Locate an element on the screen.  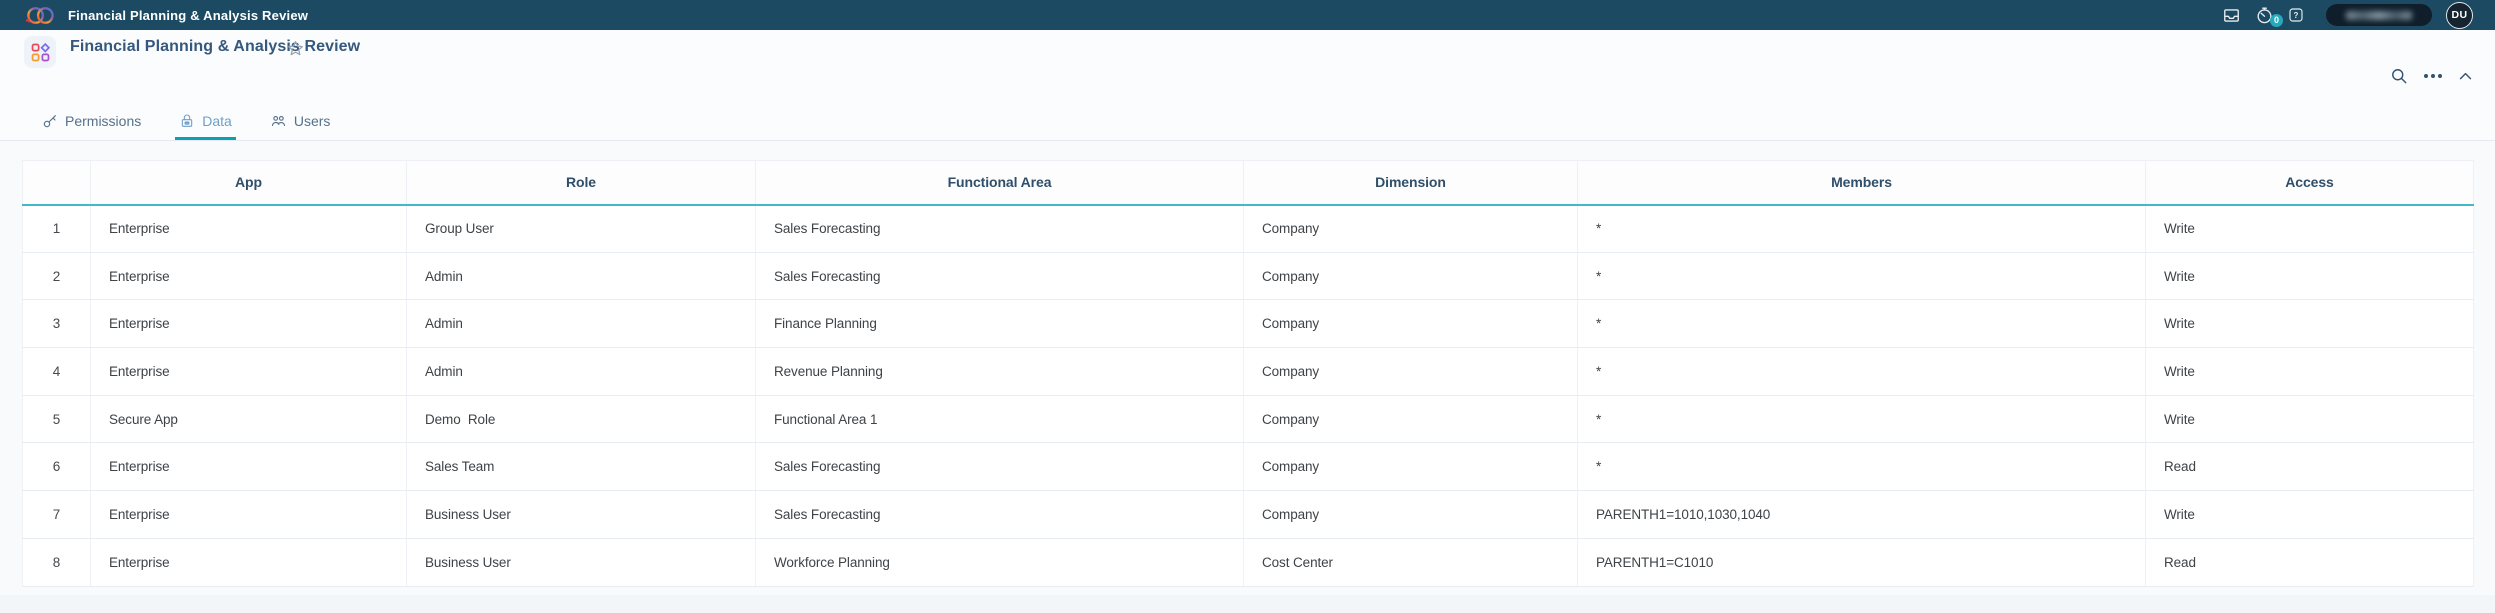
favorite-star-icon is located at coordinates (295, 48).